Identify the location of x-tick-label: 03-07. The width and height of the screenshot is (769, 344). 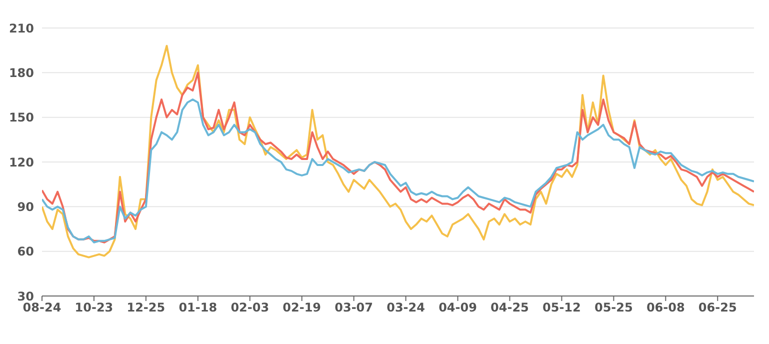
(354, 307).